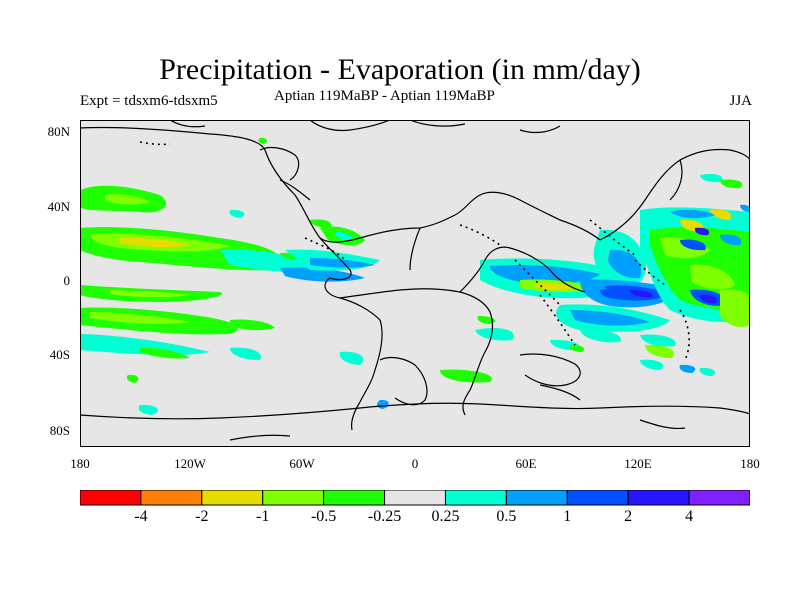 Image resolution: width=800 pixels, height=600 pixels. I want to click on colorbar, so click(415, 498).